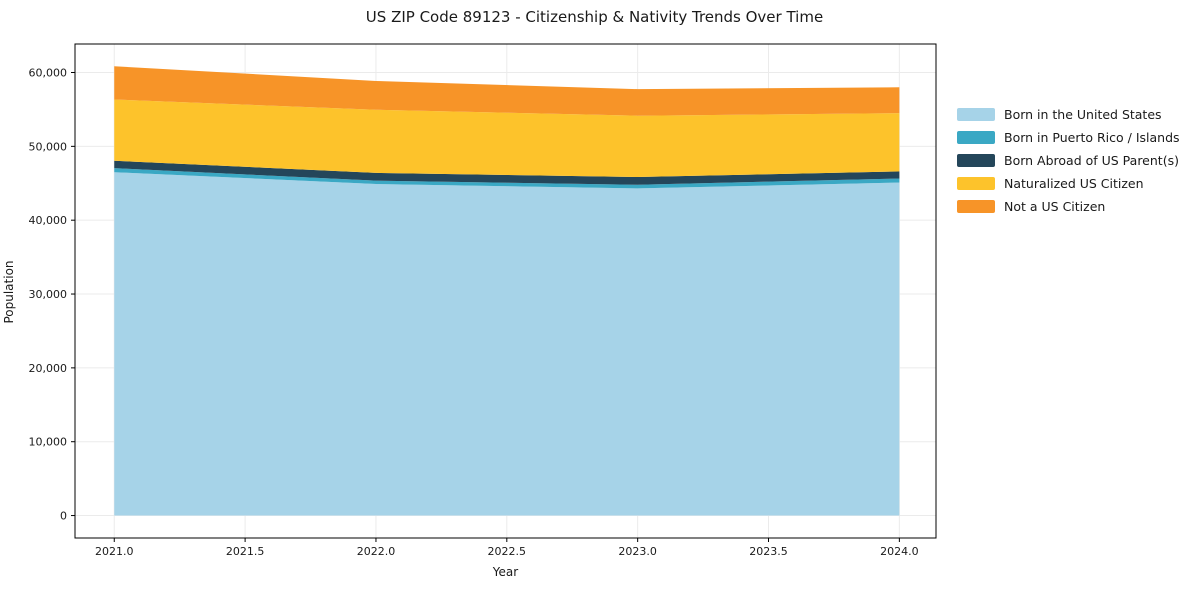  I want to click on x-axis-label: Year, so click(505, 572).